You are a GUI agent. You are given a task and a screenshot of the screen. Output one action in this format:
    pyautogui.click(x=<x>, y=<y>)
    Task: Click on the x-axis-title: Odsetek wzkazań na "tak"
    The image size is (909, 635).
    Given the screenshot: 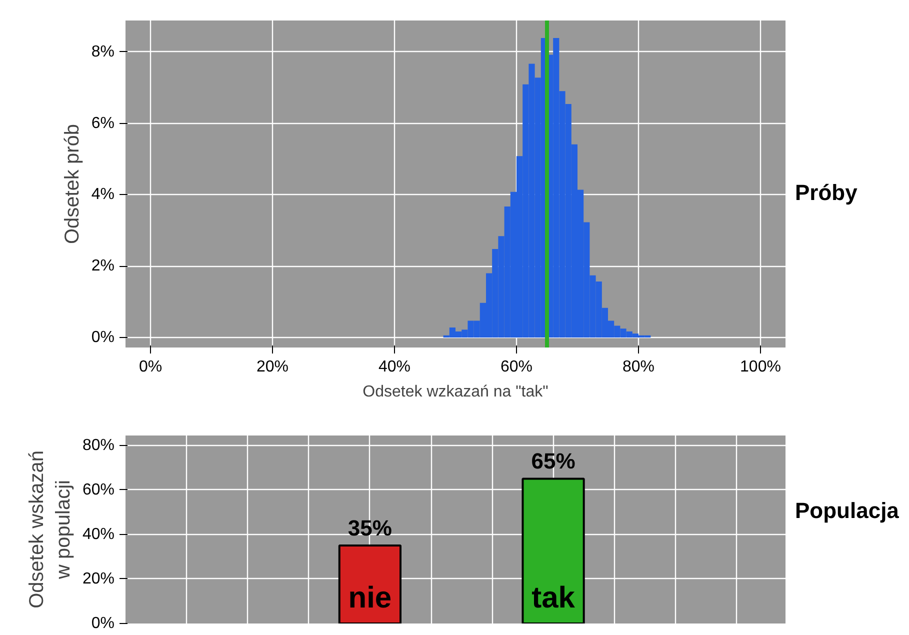 What is the action you would take?
    pyautogui.click(x=455, y=392)
    